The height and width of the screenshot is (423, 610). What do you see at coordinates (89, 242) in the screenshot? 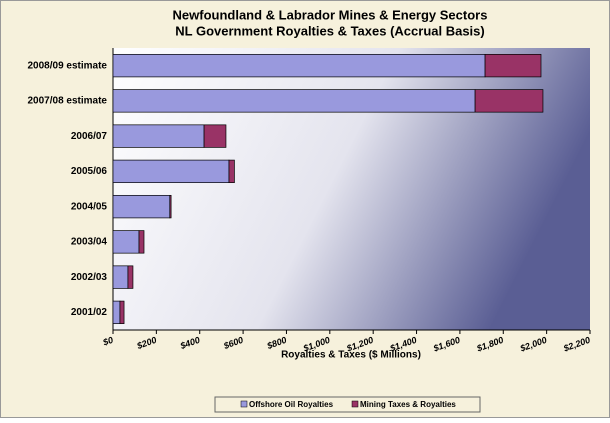
I see `y-tick-label: 2003/04` at bounding box center [89, 242].